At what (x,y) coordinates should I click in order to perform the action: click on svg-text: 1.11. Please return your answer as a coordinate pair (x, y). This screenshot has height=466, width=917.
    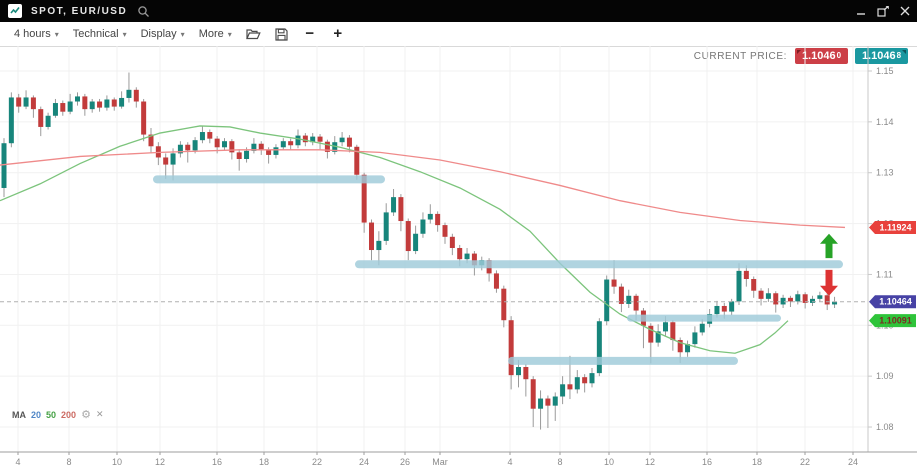
    Looking at the image, I should click on (884, 274).